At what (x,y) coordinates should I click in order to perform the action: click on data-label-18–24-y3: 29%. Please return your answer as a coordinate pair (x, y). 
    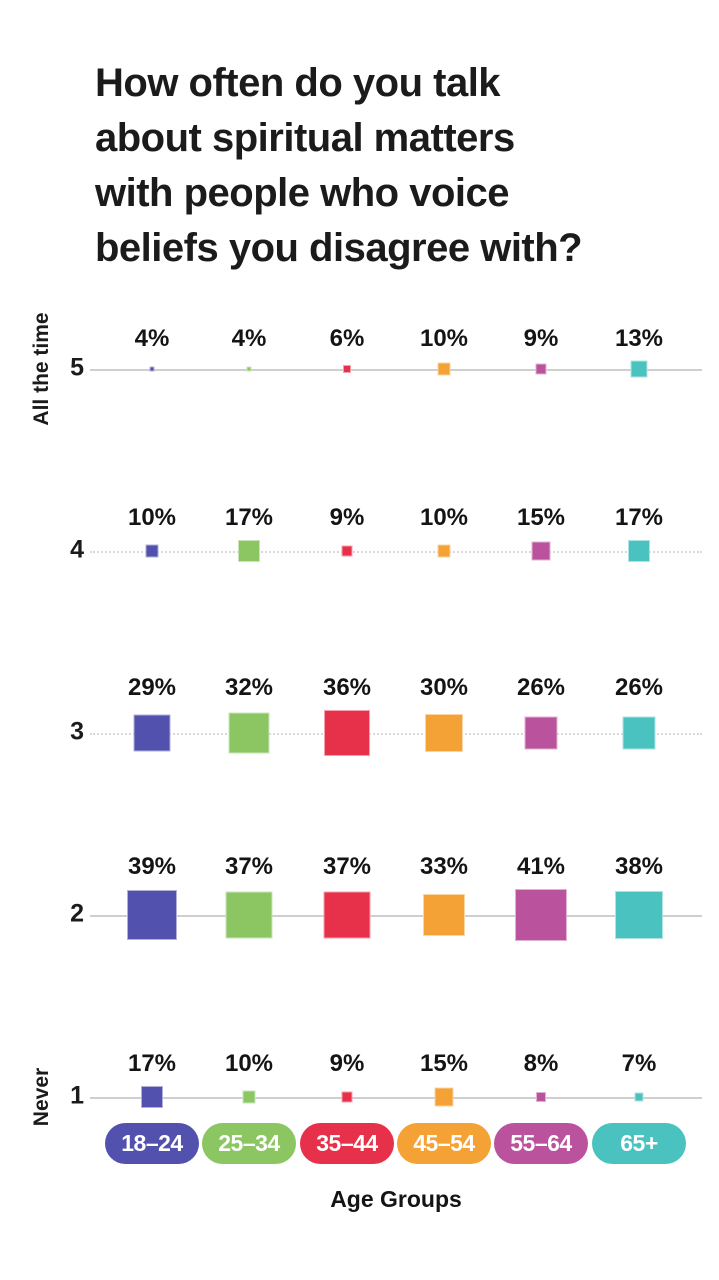
    Looking at the image, I should click on (152, 688).